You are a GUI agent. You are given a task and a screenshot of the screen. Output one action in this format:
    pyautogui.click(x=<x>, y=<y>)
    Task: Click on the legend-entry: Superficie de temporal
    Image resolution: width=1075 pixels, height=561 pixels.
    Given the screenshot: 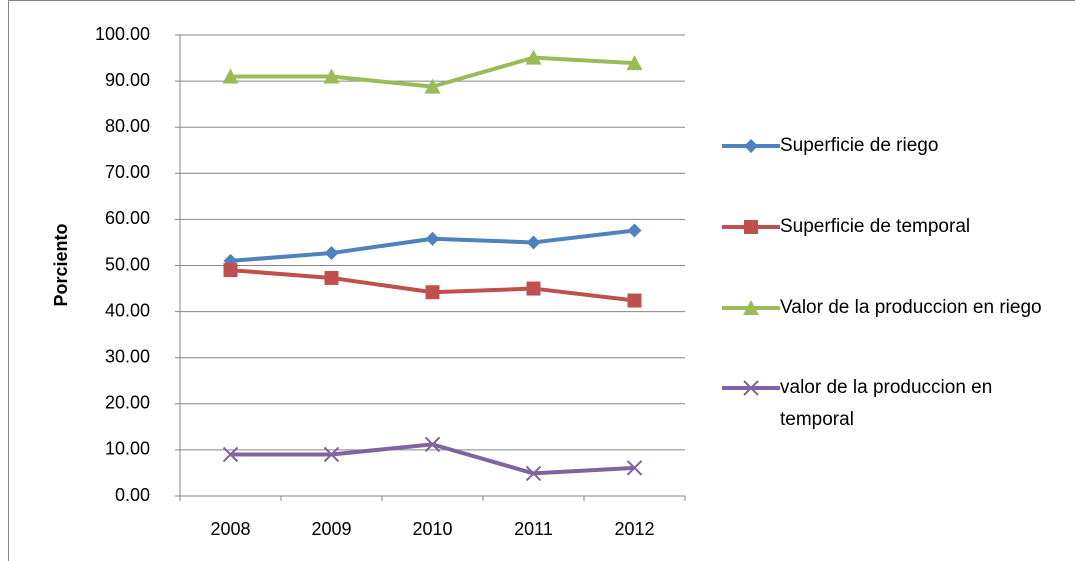 What is the action you would take?
    pyautogui.click(x=892, y=227)
    